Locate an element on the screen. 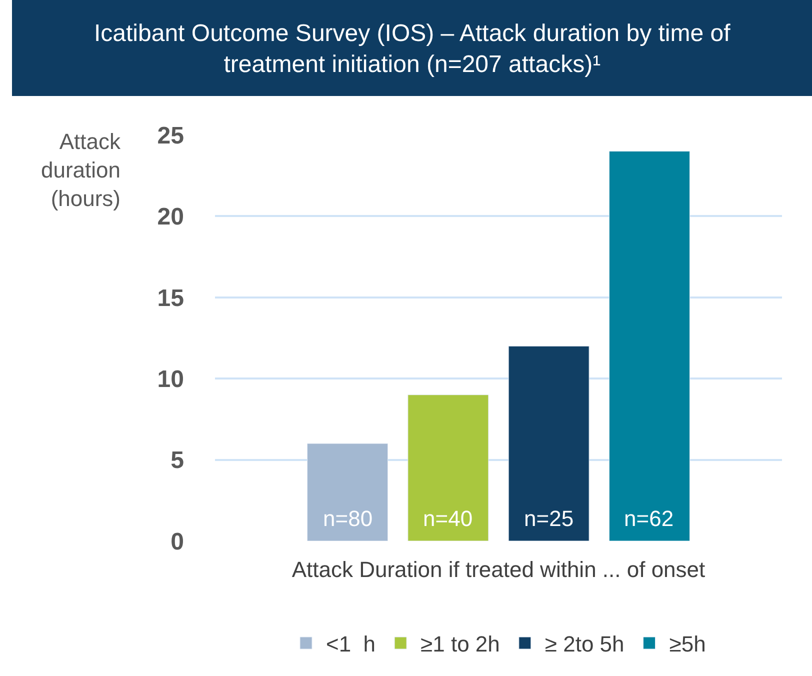  y-tick-label: 15 is located at coordinates (170, 298).